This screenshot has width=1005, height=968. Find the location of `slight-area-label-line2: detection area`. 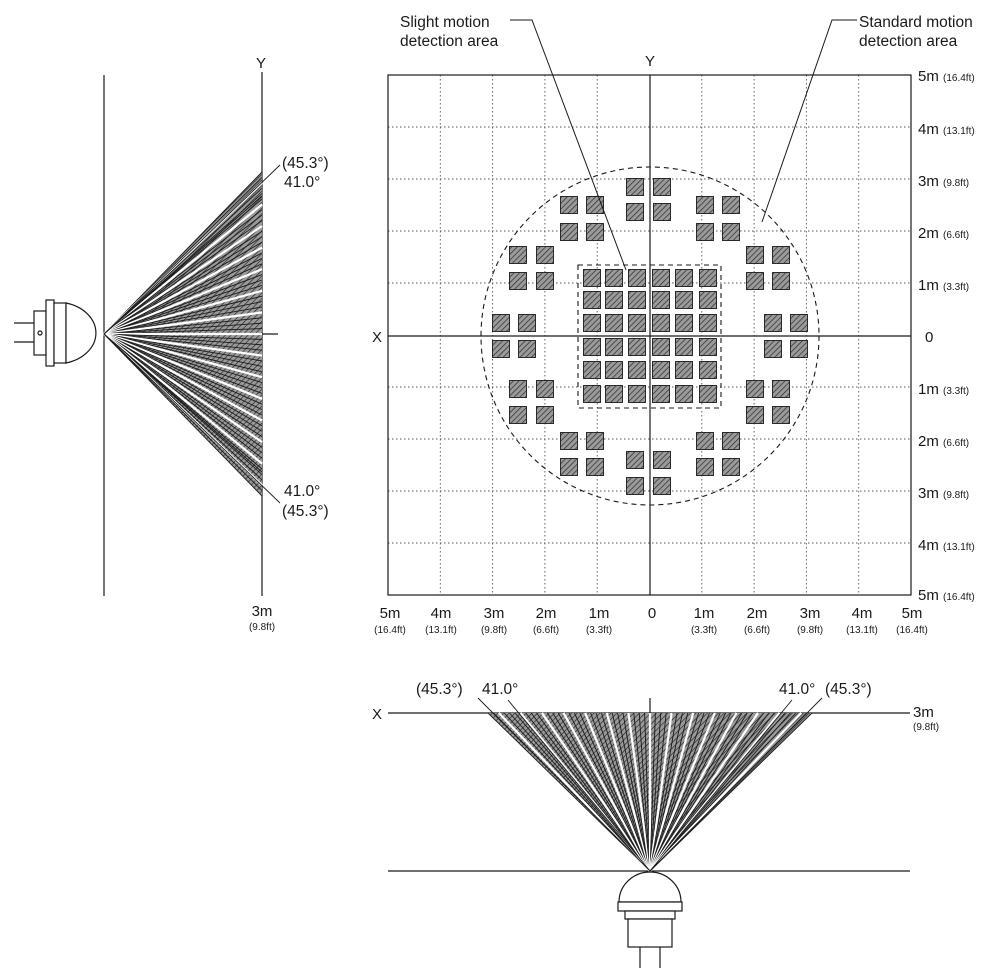

slight-area-label-line2: detection area is located at coordinates (449, 41).